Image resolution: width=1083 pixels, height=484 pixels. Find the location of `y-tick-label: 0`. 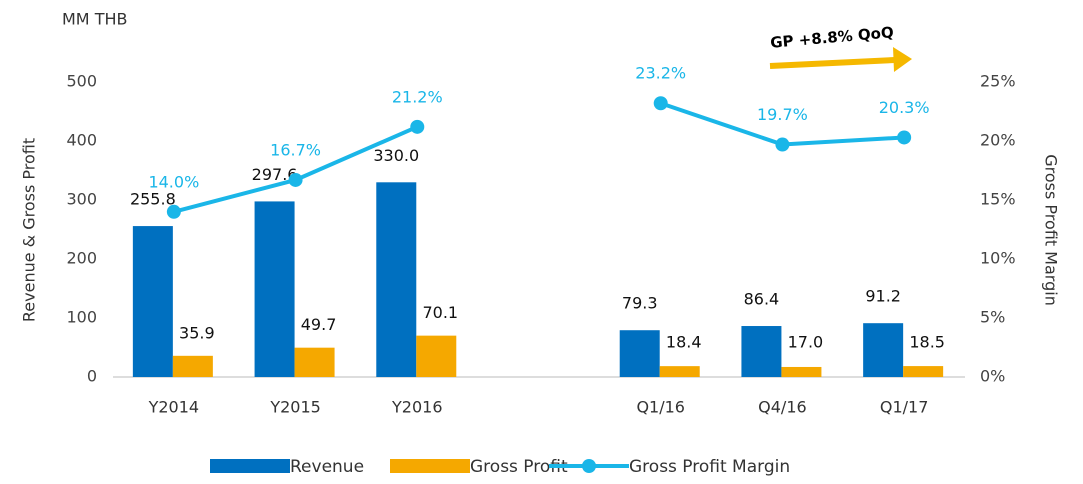

y-tick-label: 0 is located at coordinates (92, 376).